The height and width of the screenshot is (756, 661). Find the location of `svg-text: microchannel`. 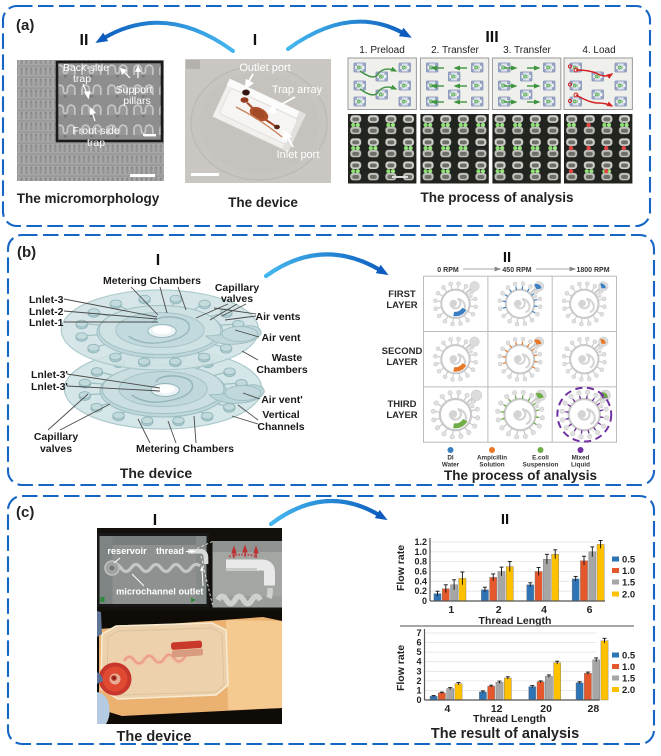

svg-text: microchannel is located at coordinates (146, 592).